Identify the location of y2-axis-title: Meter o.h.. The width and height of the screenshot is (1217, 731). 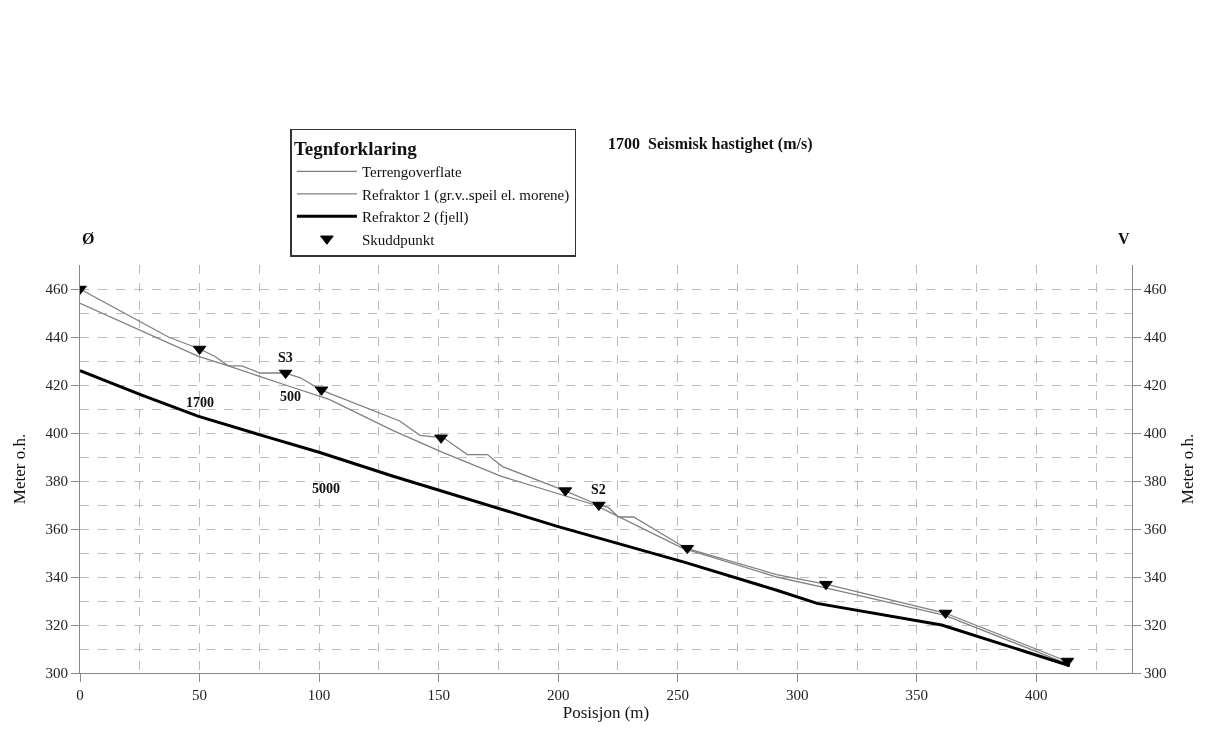
(1187, 469).